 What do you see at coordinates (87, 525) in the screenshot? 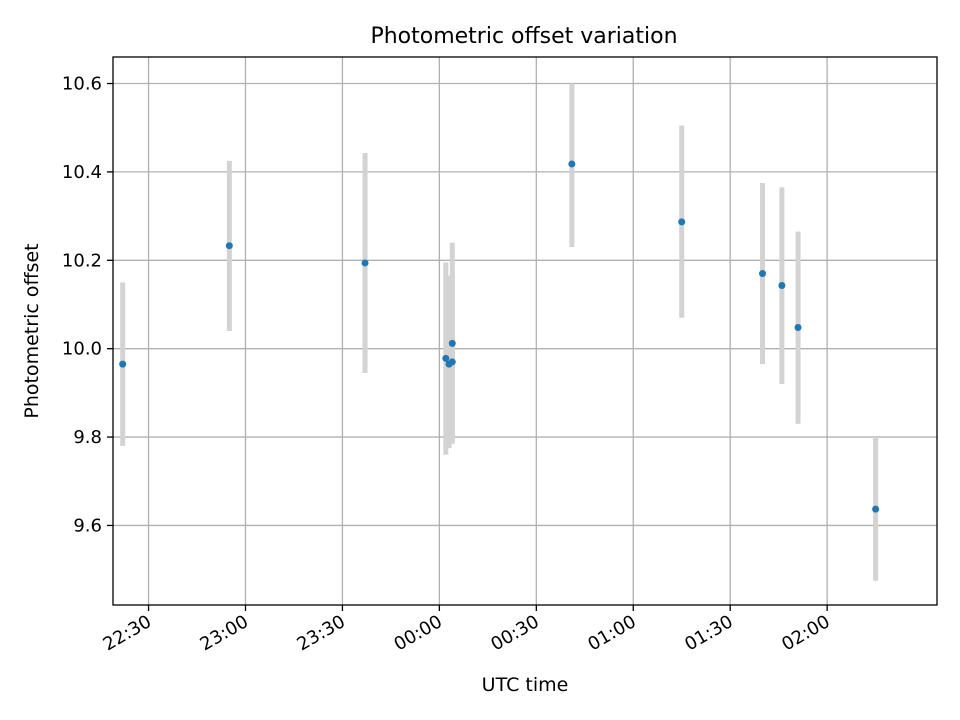
I see `y-tick-label: 9.6` at bounding box center [87, 525].